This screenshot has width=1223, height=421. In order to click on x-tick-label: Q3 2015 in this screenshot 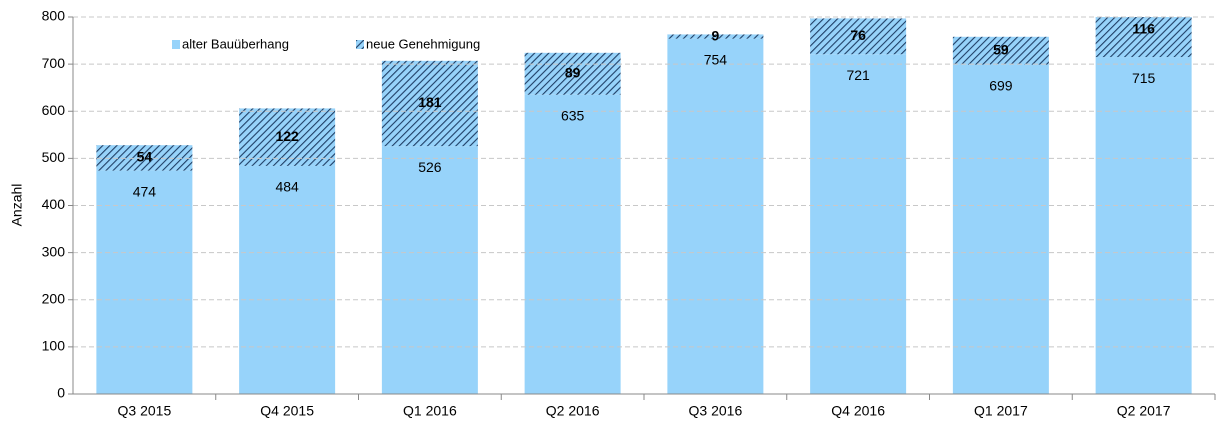, I will do `click(145, 411)`.